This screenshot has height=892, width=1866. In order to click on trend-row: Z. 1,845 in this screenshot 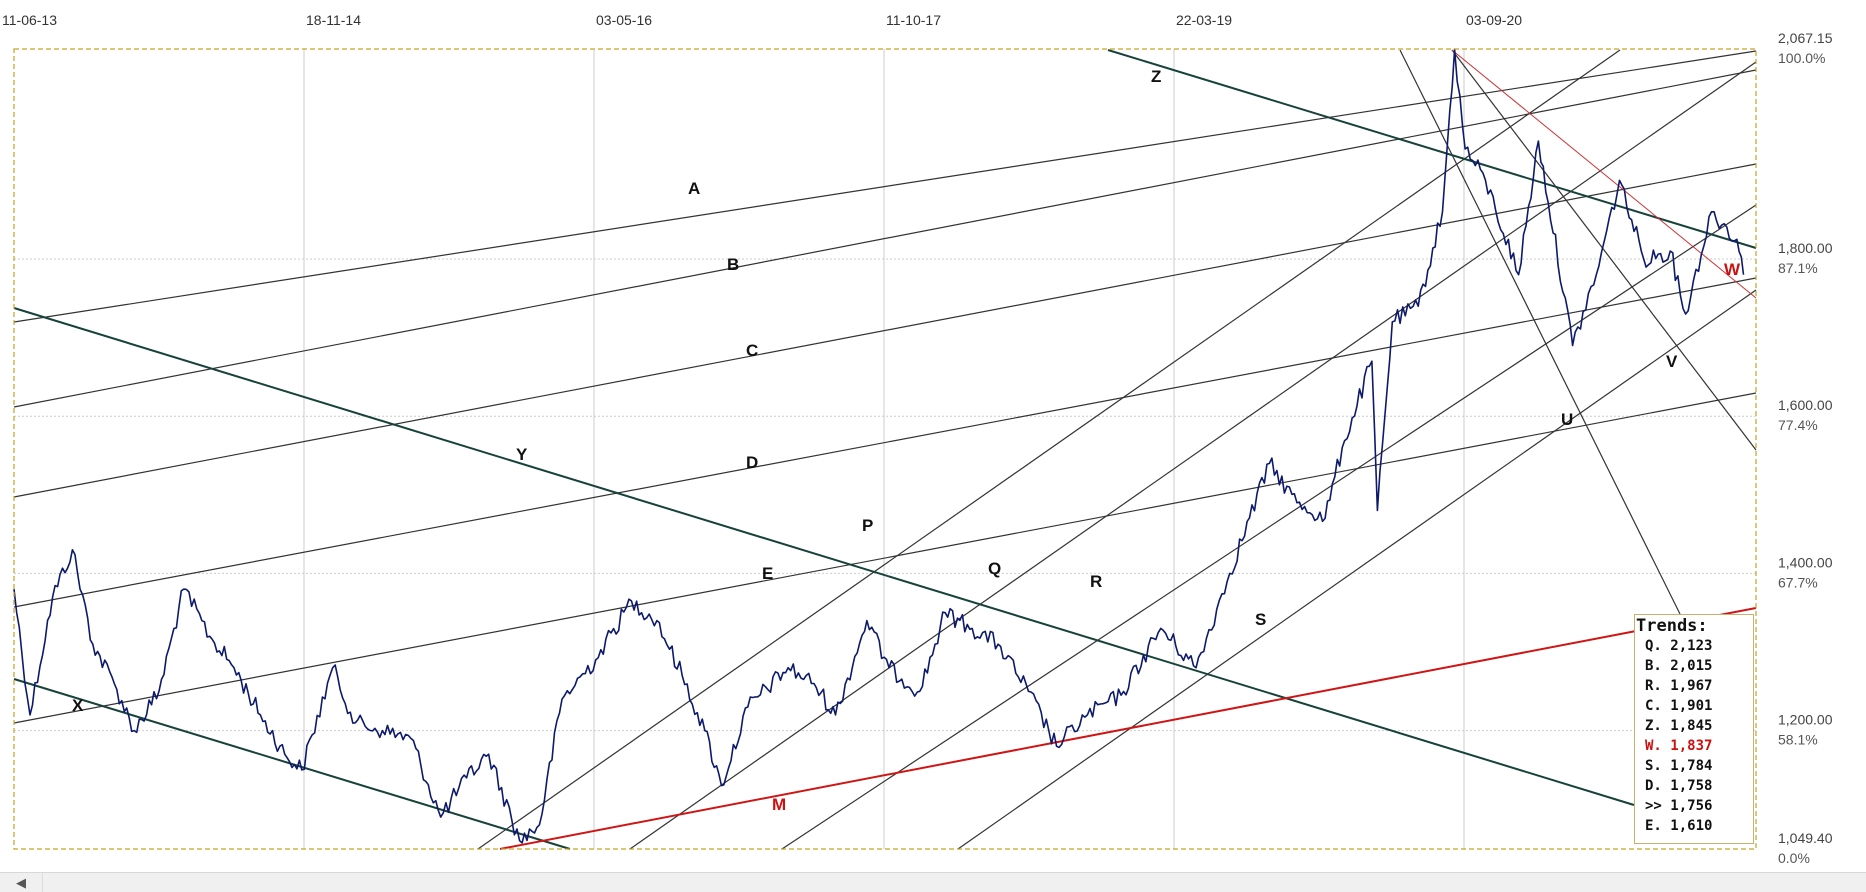, I will do `click(1679, 726)`.